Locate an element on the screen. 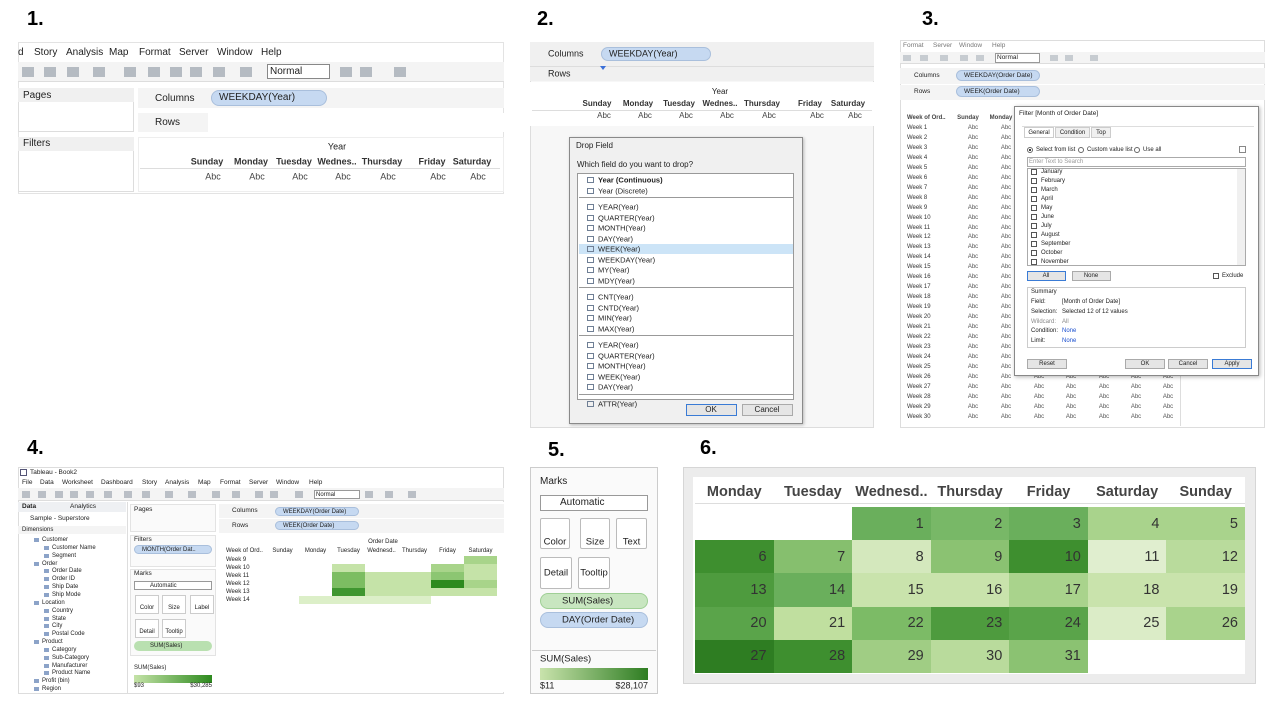  month-option: March is located at coordinates (1049, 189).